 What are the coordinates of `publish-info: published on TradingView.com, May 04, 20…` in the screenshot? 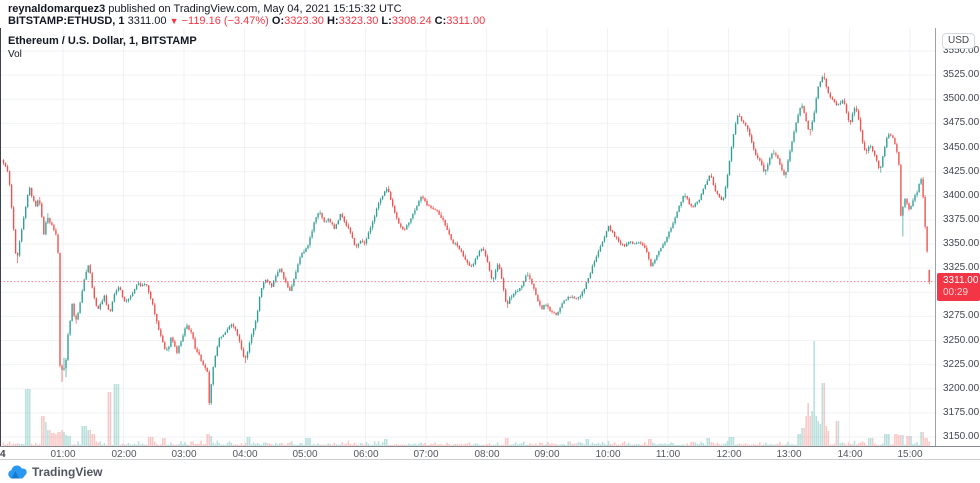 It's located at (253, 9).